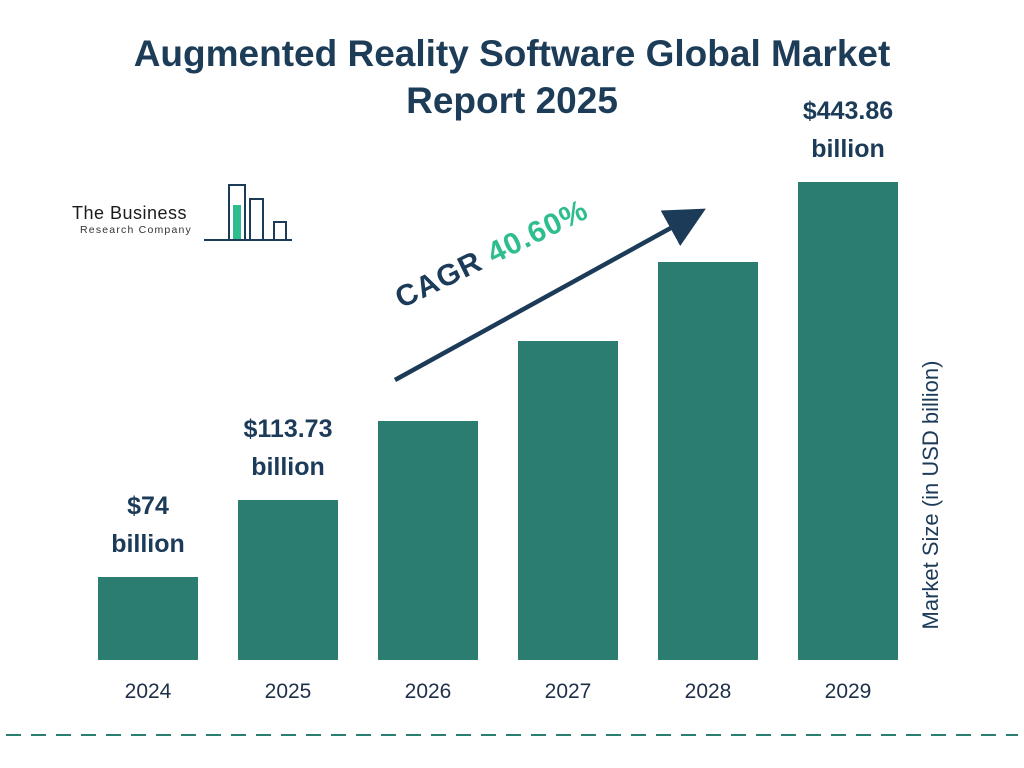  I want to click on company-logo-text: The Business Research Company, so click(132, 224).